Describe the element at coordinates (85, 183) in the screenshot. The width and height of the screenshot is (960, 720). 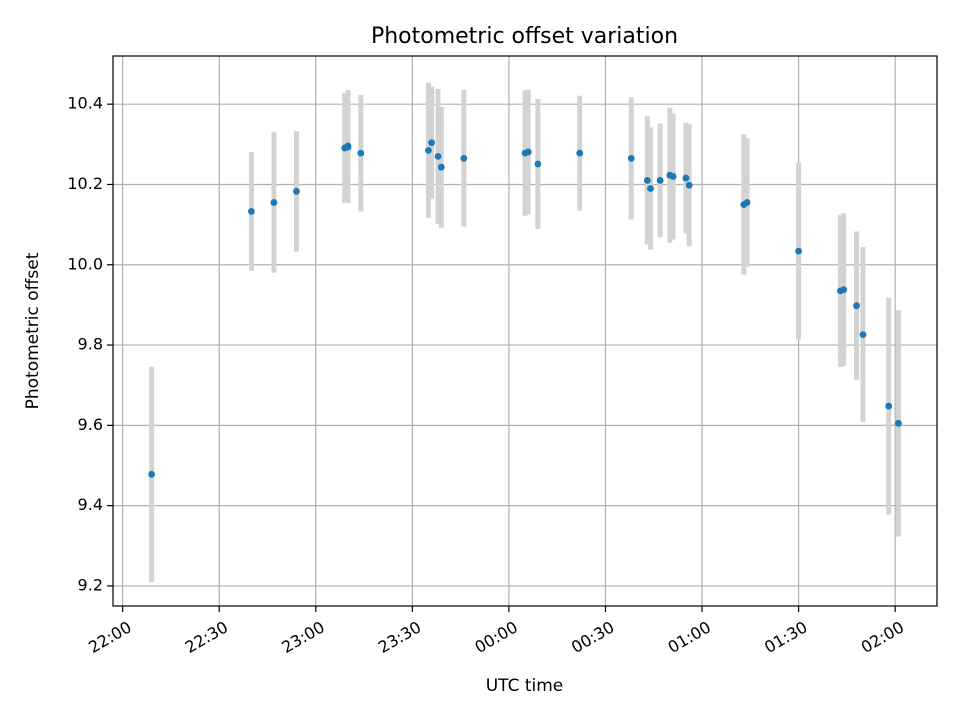
I see `y-tick-label: 10.2` at that location.